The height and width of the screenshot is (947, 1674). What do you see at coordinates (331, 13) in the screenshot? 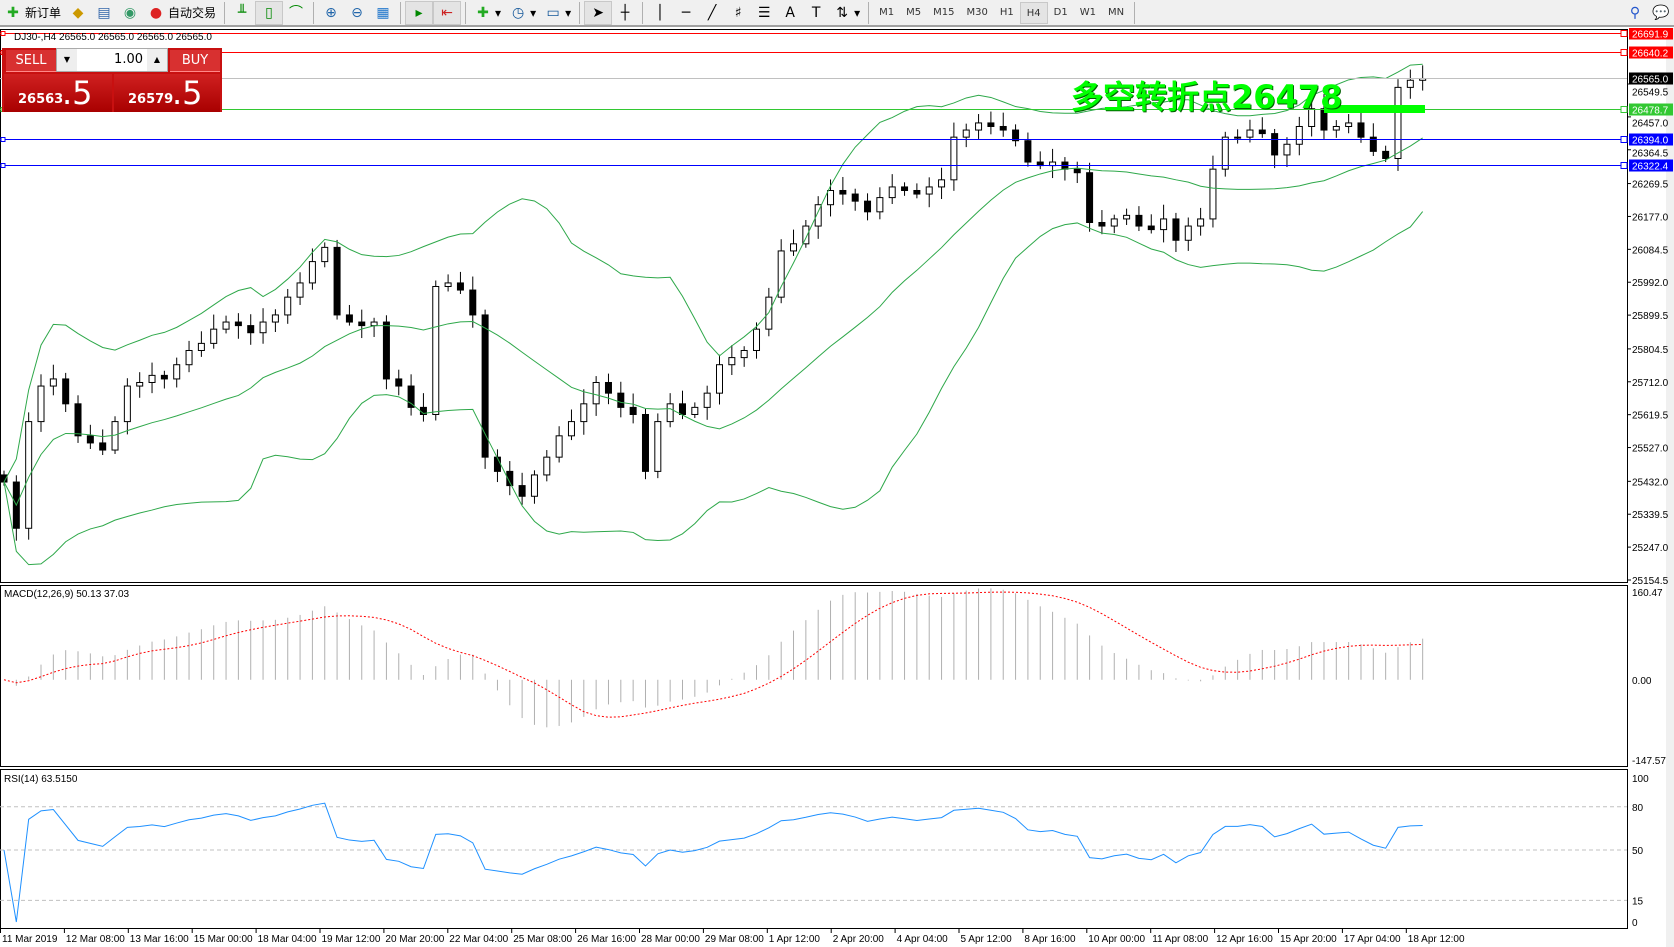
I see `zoom-in-button: ⊕` at bounding box center [331, 13].